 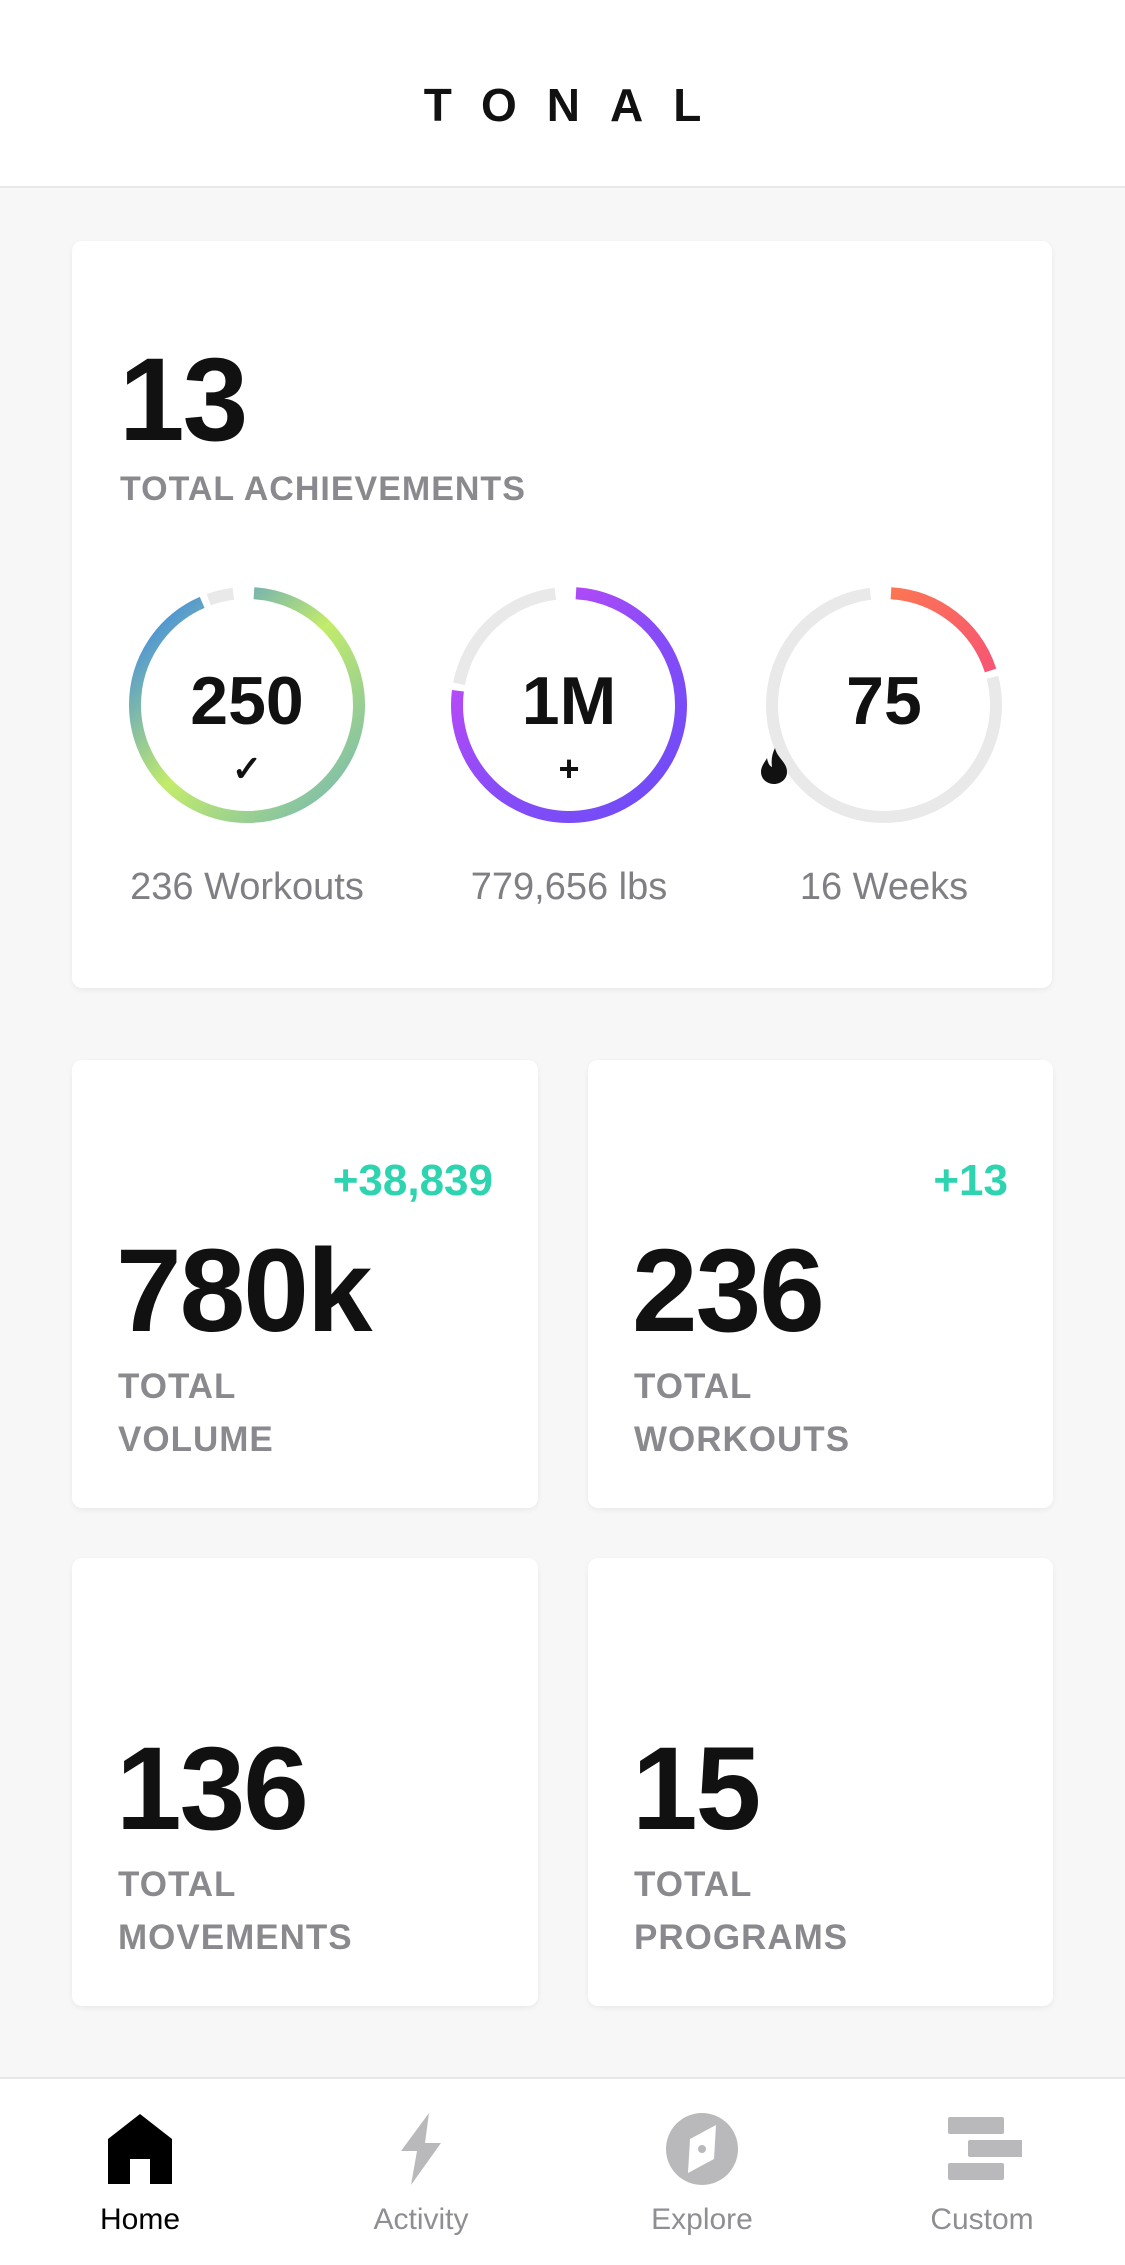 I want to click on stat-value: 780k, so click(x=244, y=1291).